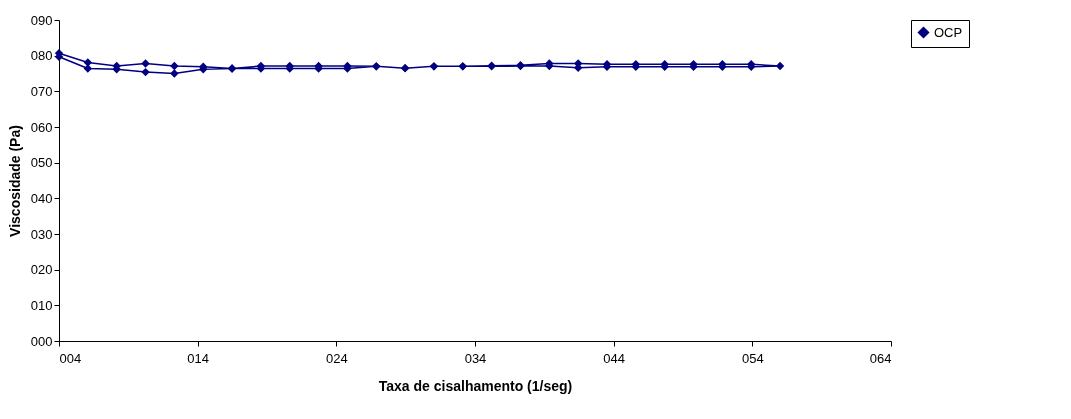 This screenshot has height=419, width=1071. Describe the element at coordinates (14, 181) in the screenshot. I see `y-axis-title: Viscosidade (Pa)` at that location.